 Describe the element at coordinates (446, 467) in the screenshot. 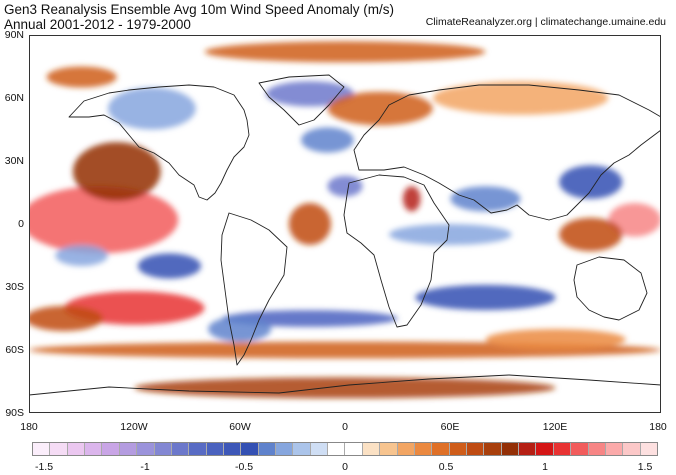

I see `colorbar-label: 0.5` at that location.